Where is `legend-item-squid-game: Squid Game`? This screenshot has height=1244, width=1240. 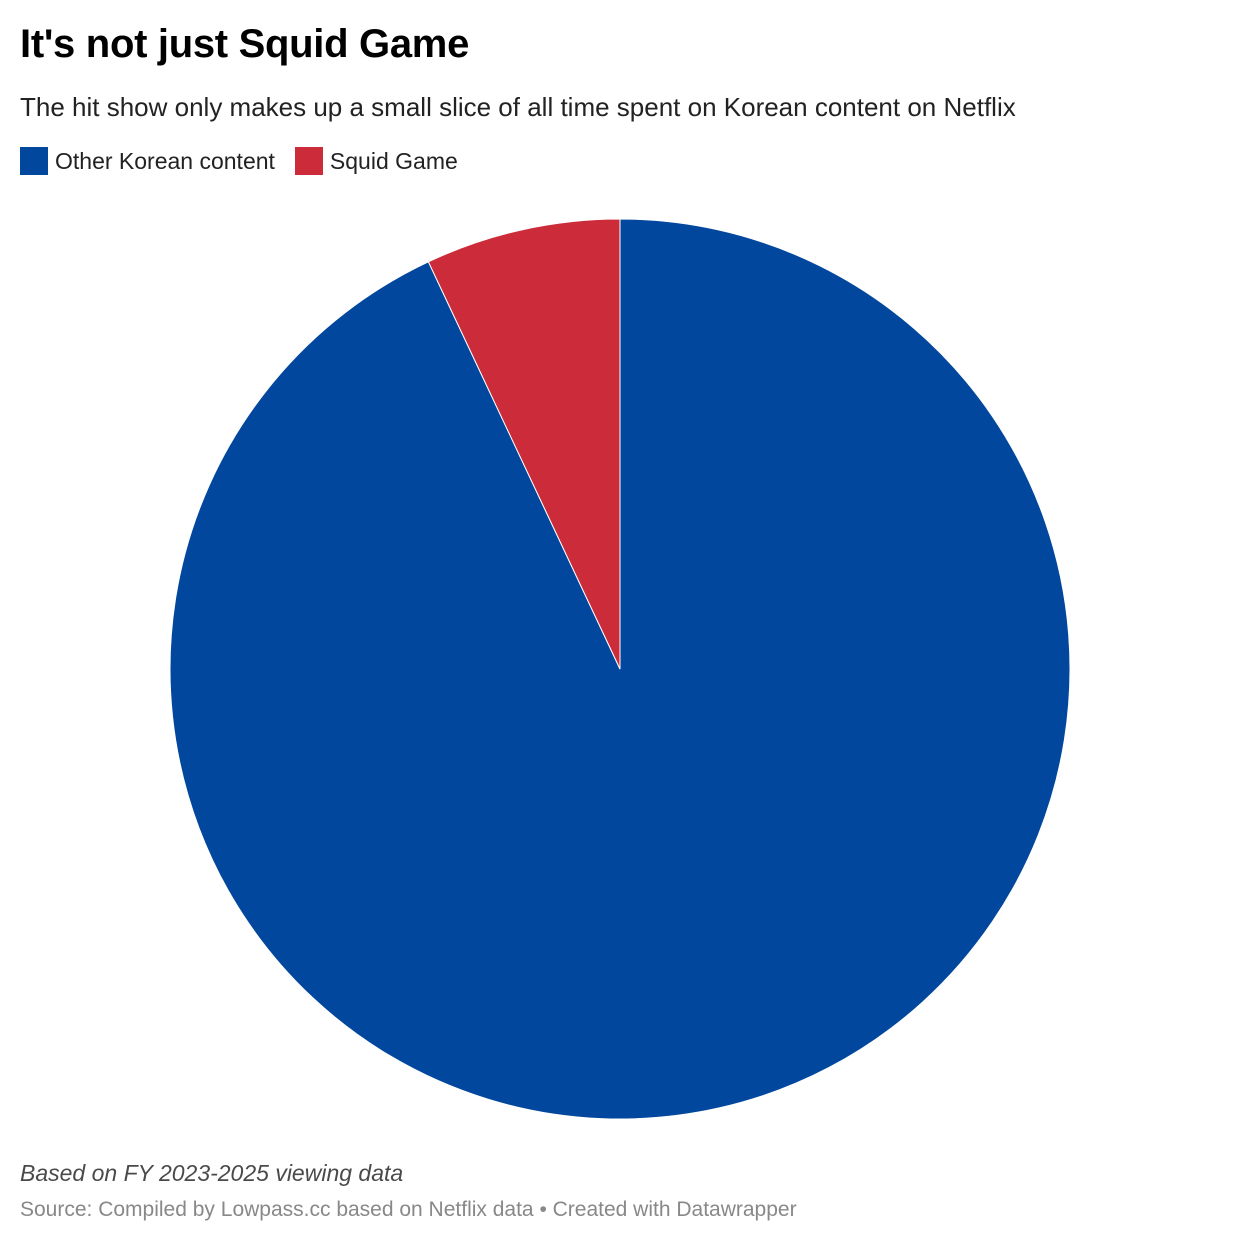
legend-item-squid-game: Squid Game is located at coordinates (376, 161).